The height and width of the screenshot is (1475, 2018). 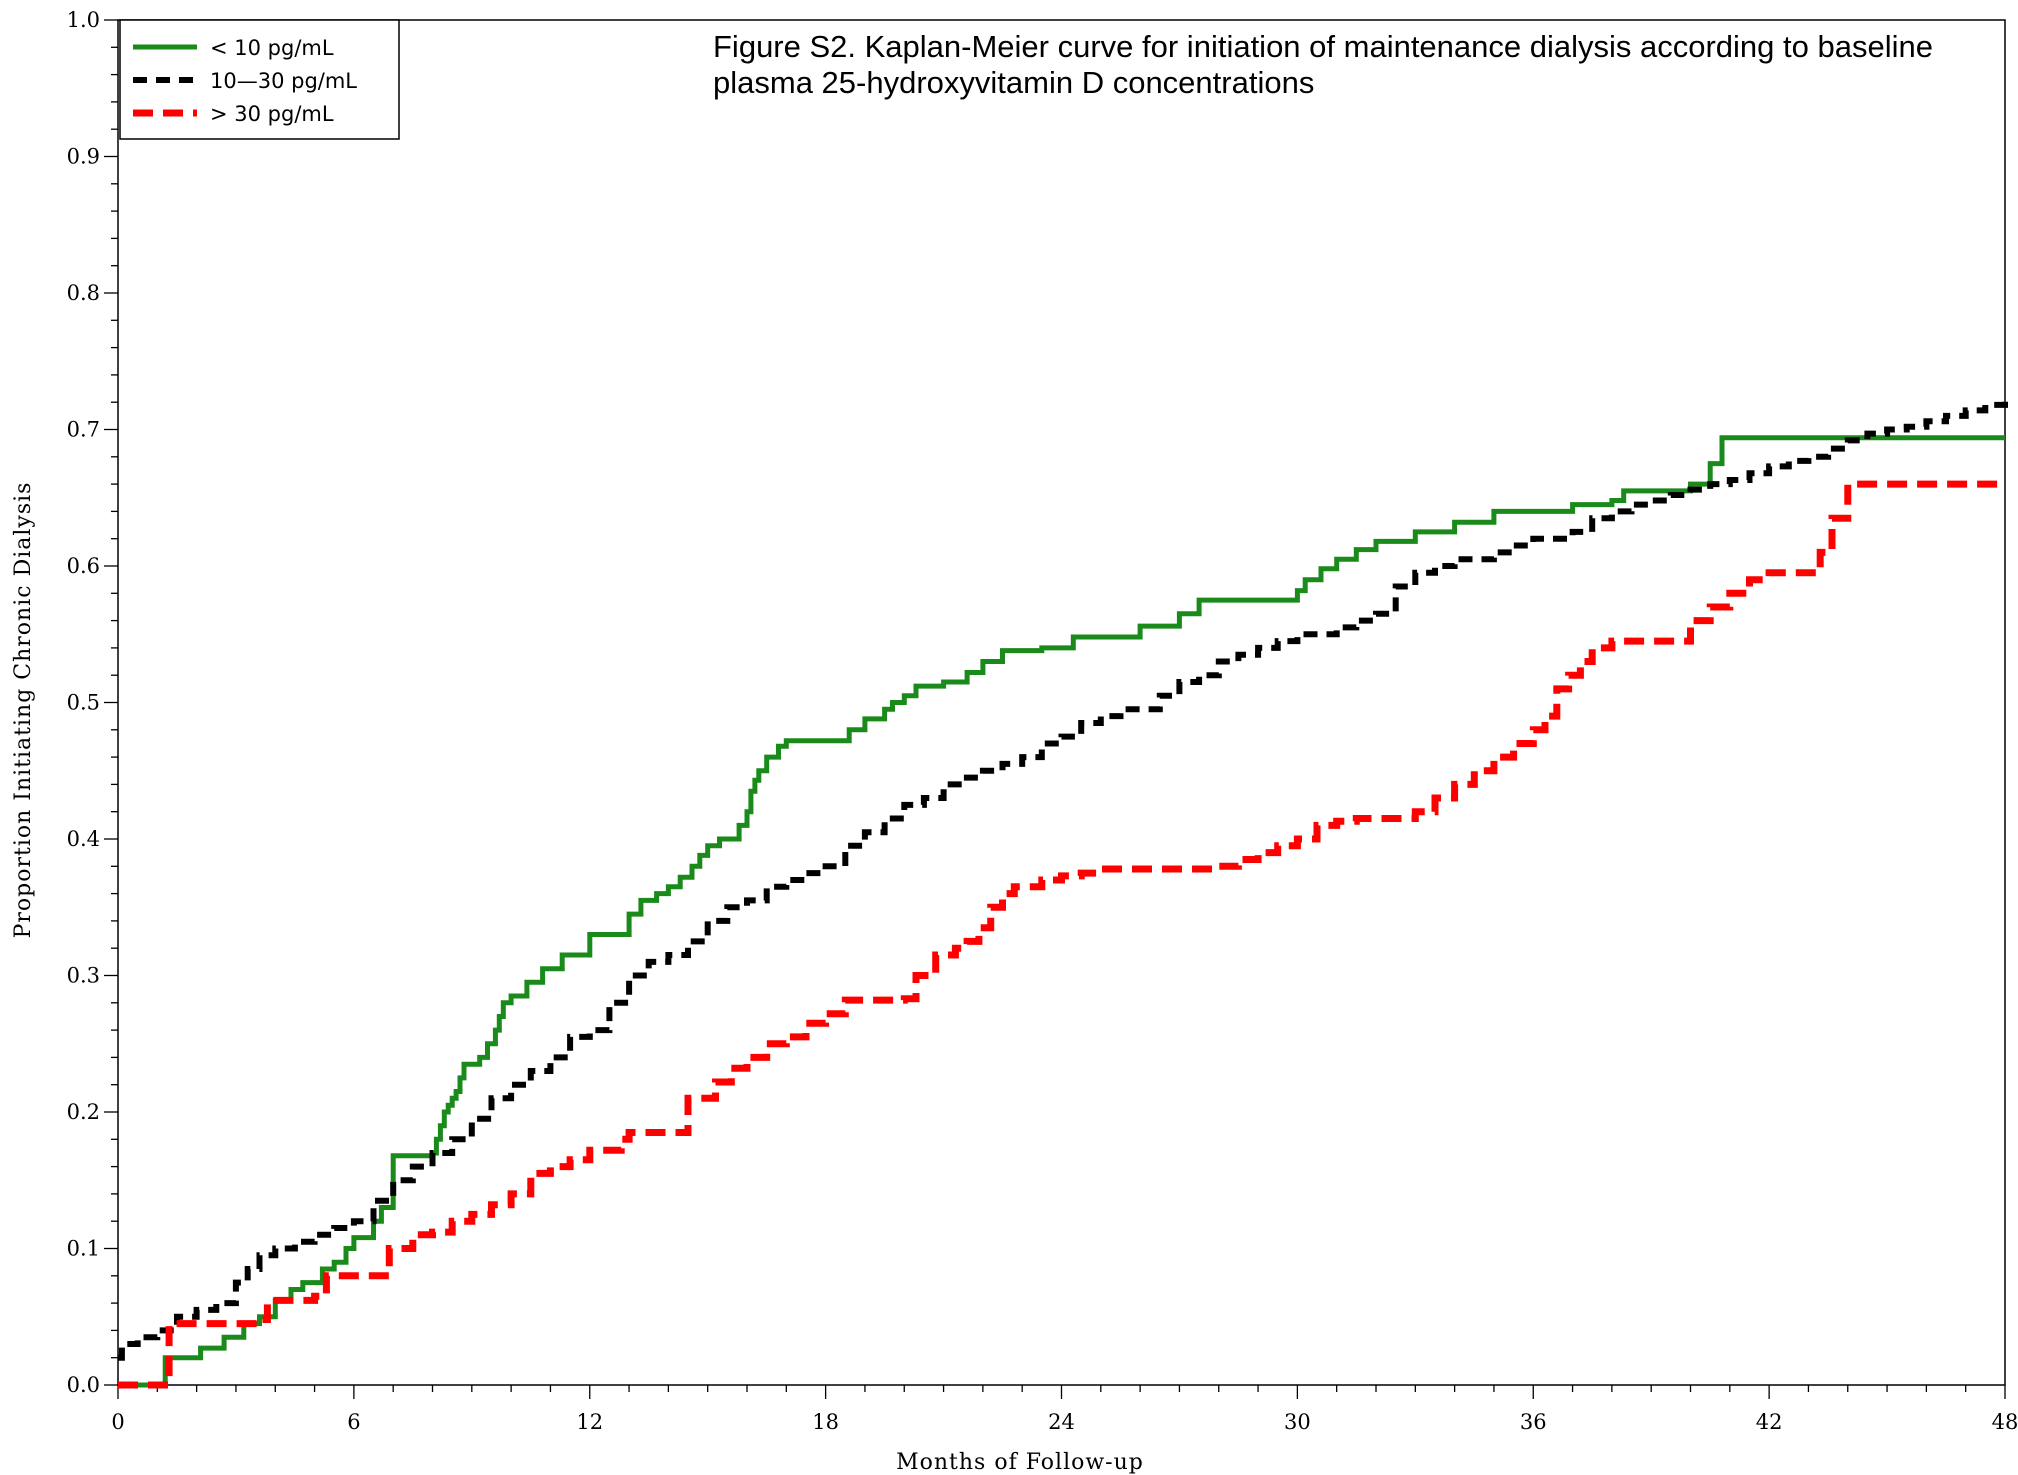 I want to click on y-tick-label: 0.7, so click(x=83, y=430).